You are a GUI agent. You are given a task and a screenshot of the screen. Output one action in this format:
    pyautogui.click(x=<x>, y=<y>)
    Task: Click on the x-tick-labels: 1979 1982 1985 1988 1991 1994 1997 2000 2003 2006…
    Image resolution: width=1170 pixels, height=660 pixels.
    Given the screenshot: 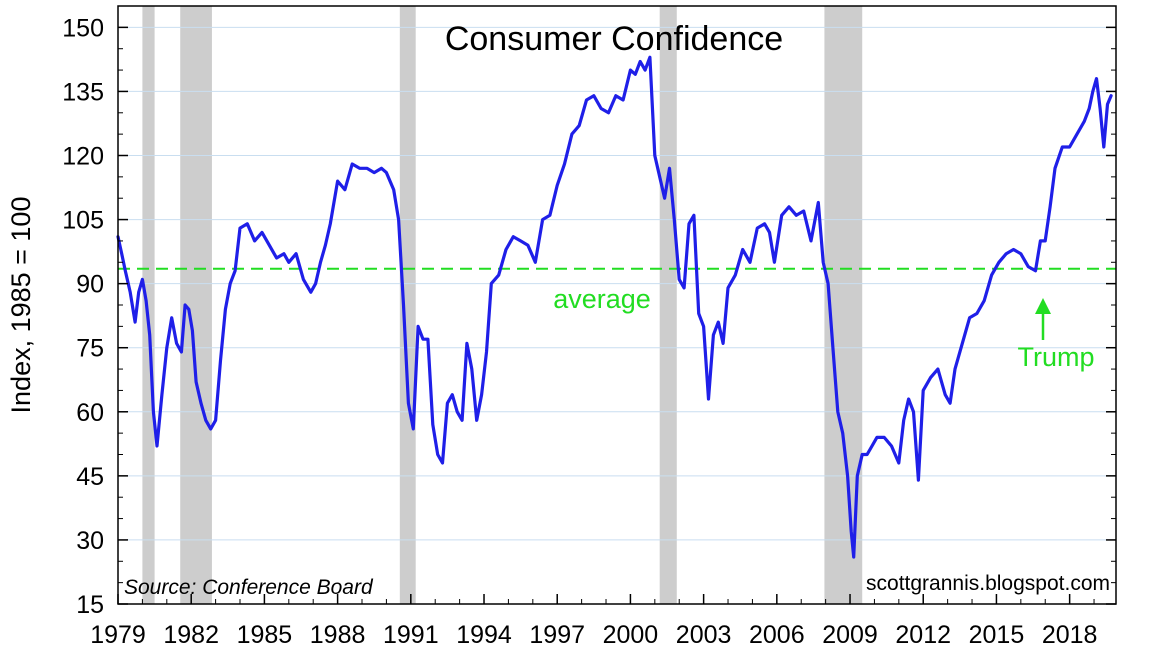 What is the action you would take?
    pyautogui.click(x=593, y=635)
    